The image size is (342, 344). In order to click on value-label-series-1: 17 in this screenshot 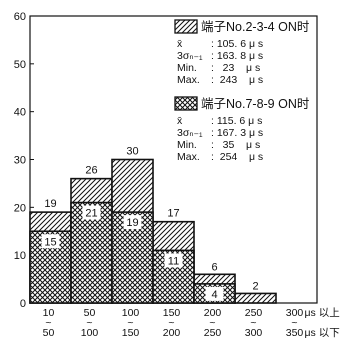, I will do `click(173, 214)`.